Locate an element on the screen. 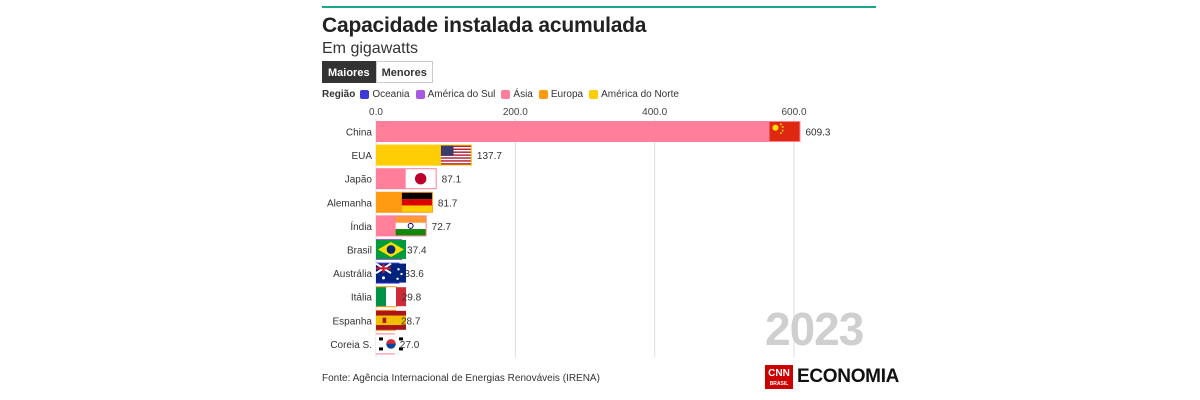  cnn-logo-subtext: BRASIL is located at coordinates (779, 384).